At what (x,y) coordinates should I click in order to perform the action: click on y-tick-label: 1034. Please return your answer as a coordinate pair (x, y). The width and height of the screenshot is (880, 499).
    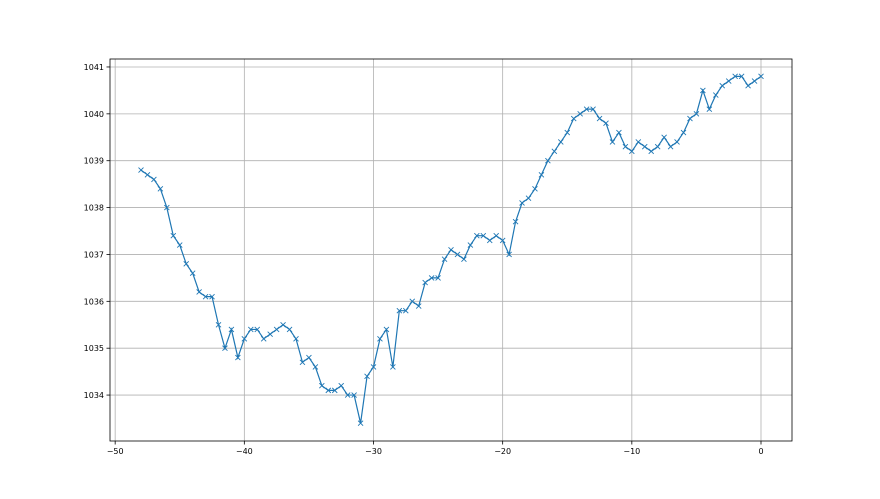
    Looking at the image, I should click on (94, 395).